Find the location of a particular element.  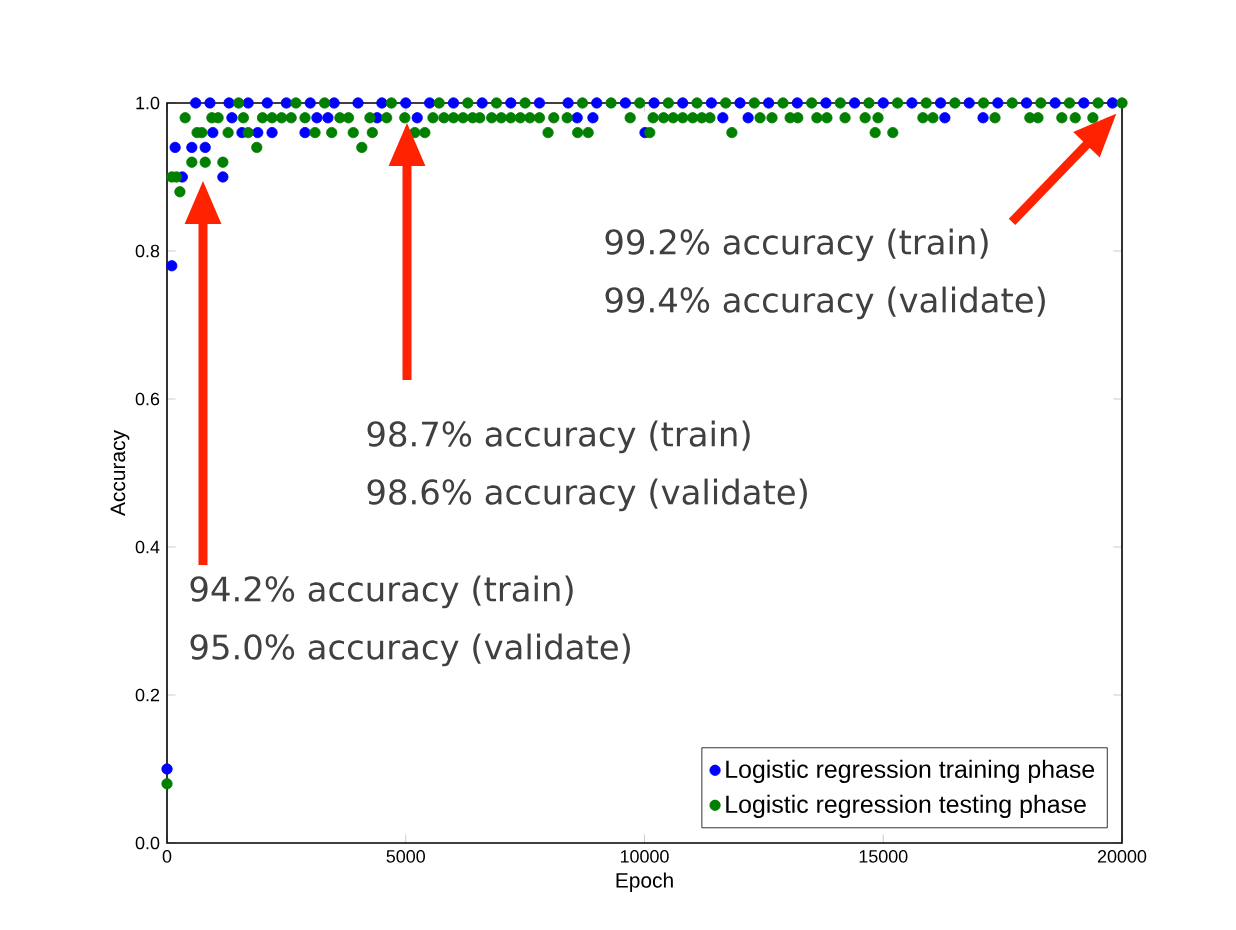

y-tick-label: 0.4 is located at coordinates (147, 547).